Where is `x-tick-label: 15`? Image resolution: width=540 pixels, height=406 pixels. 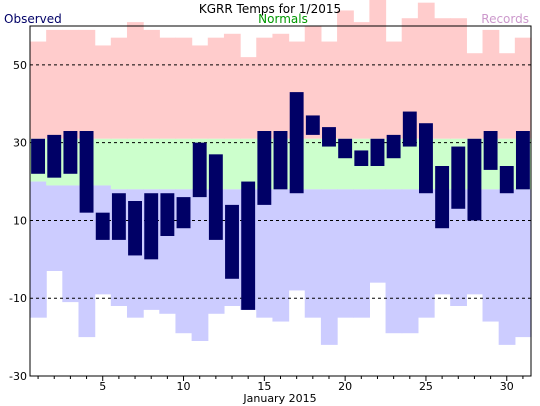
x-tick-label: 15 is located at coordinates (264, 386).